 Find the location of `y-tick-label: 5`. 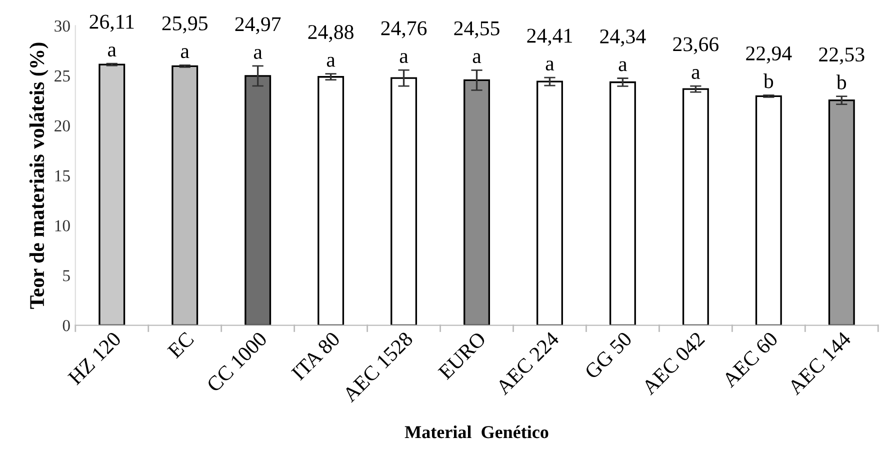

y-tick-label: 5 is located at coordinates (66, 276).